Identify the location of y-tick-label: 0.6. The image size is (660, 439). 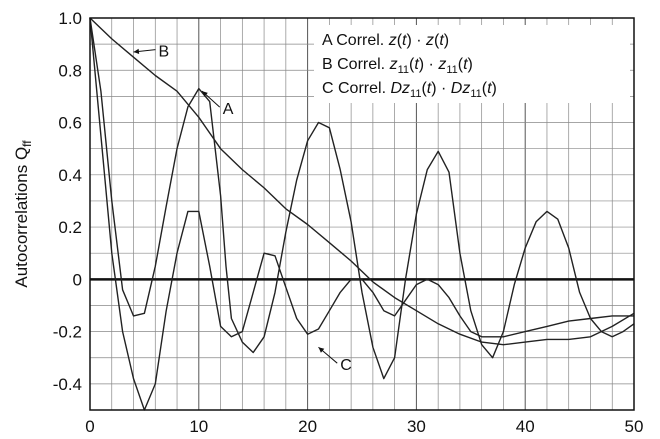
(70, 123).